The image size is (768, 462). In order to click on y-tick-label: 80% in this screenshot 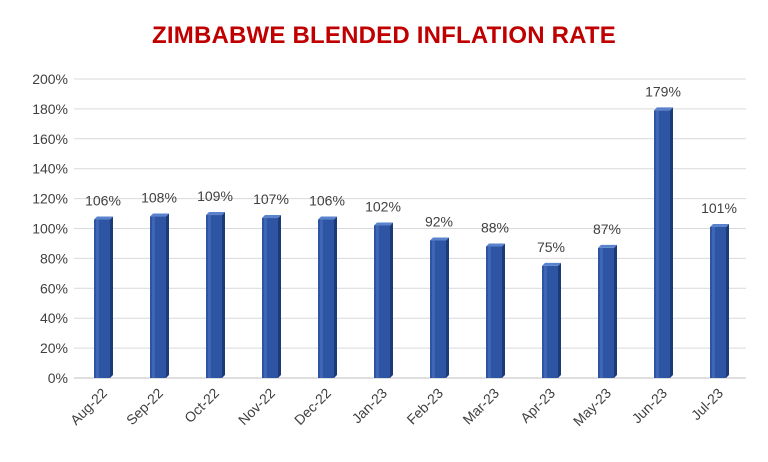, I will do `click(54, 258)`.